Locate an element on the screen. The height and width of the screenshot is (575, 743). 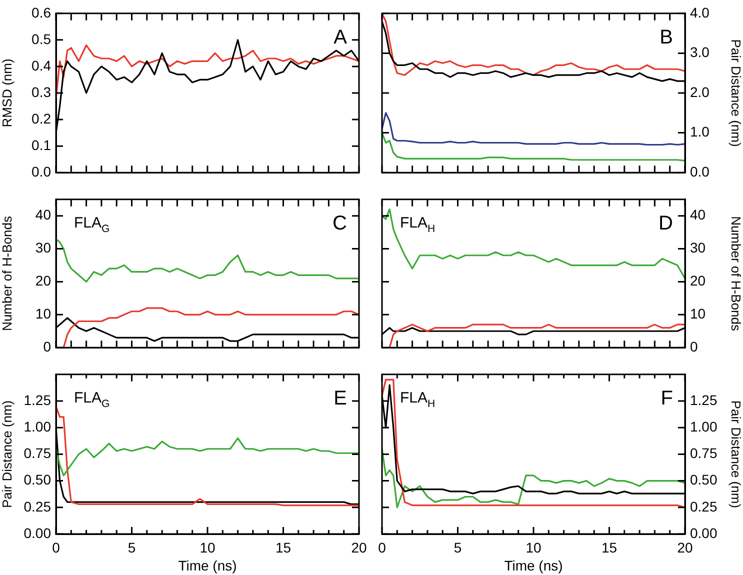
y-tick-label: 0.5 is located at coordinates (42, 38).